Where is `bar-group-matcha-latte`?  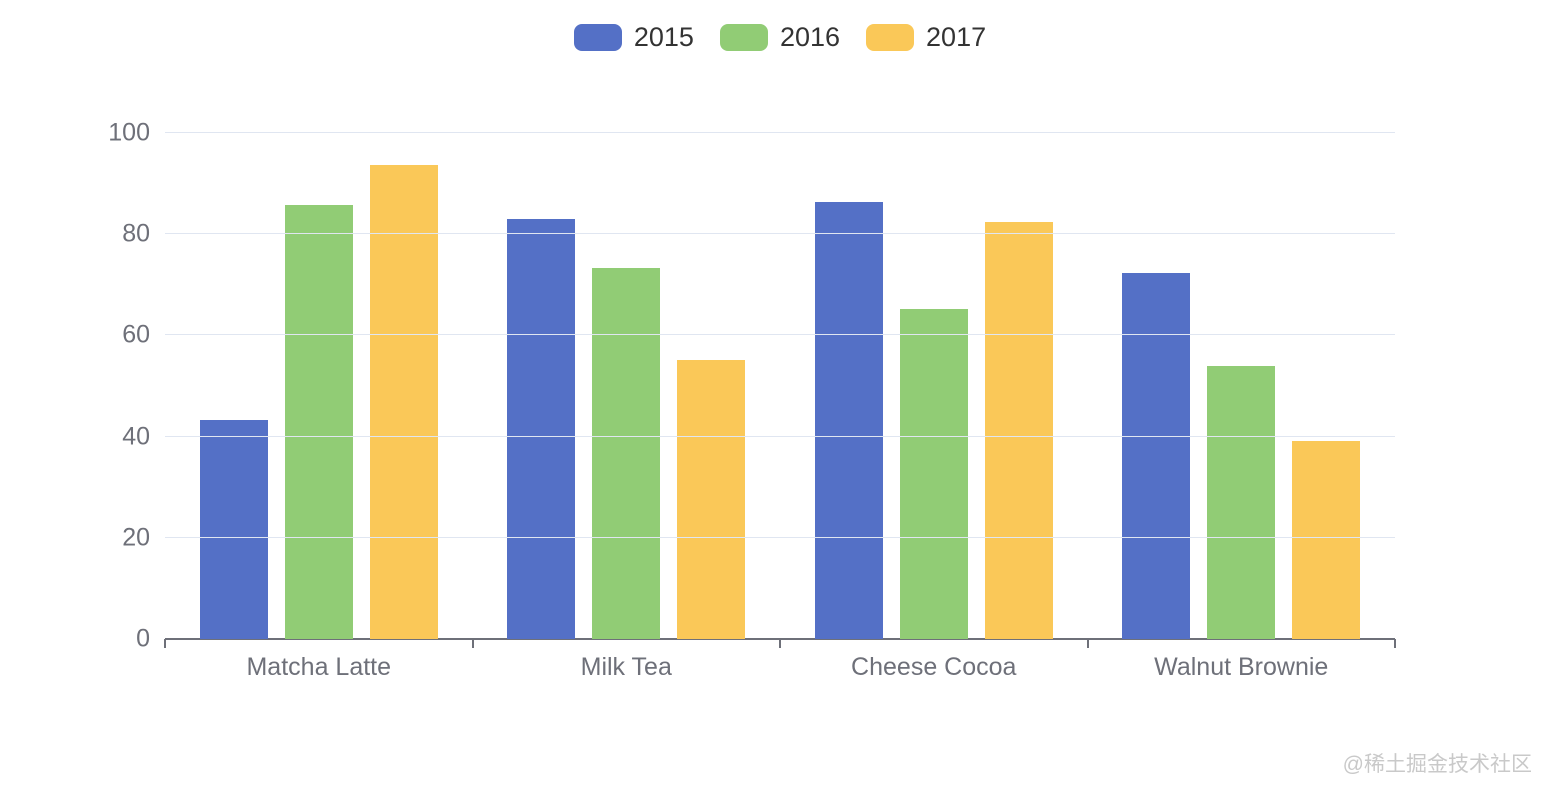 bar-group-matcha-latte is located at coordinates (319, 386).